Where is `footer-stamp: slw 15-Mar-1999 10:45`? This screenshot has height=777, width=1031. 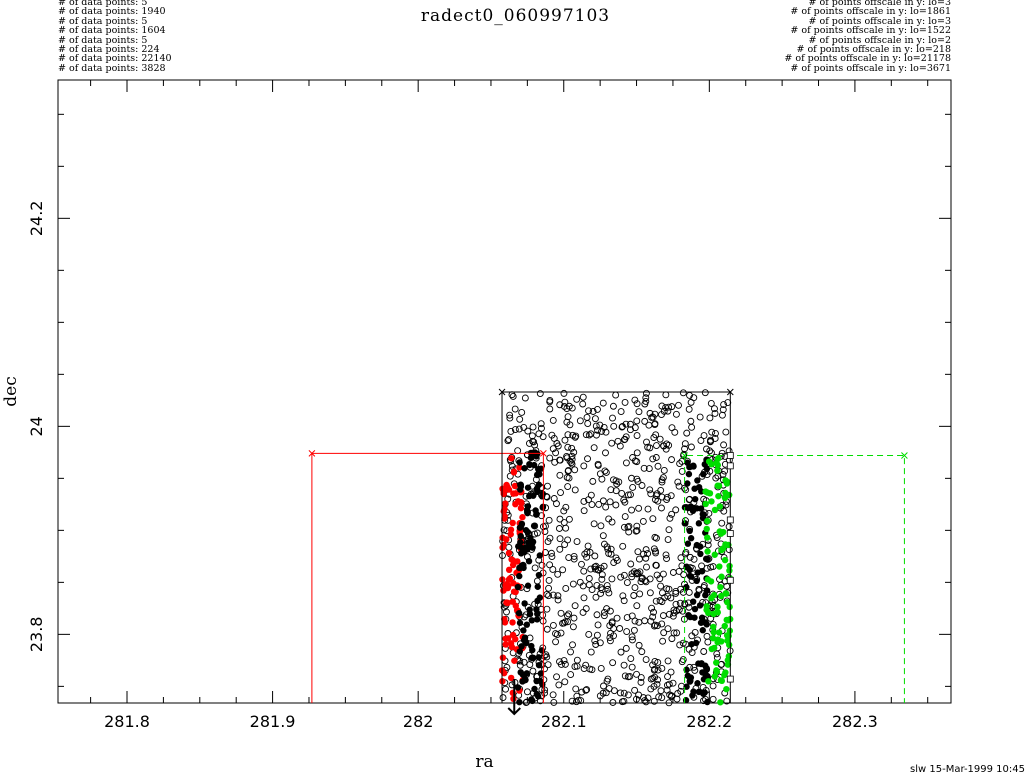
footer-stamp: slw 15-Mar-1999 10:45 is located at coordinates (967, 769).